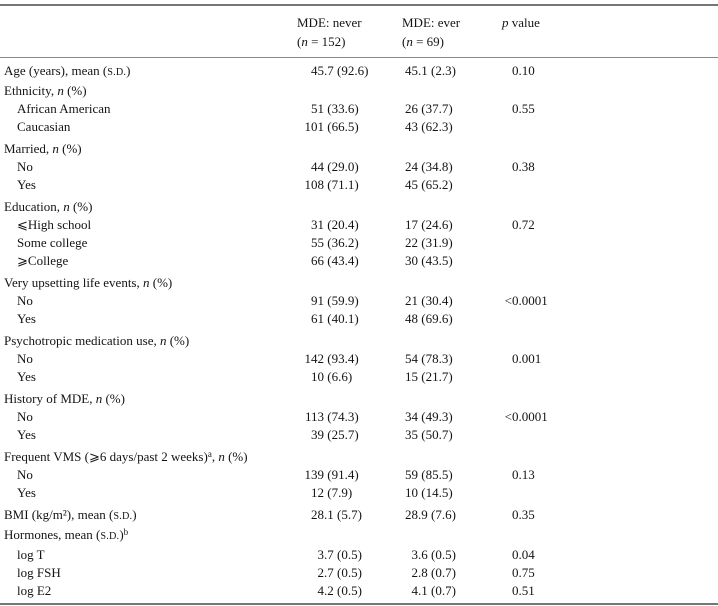  What do you see at coordinates (435, 376) in the screenshot?
I see `percent-value: (21.7)` at bounding box center [435, 376].